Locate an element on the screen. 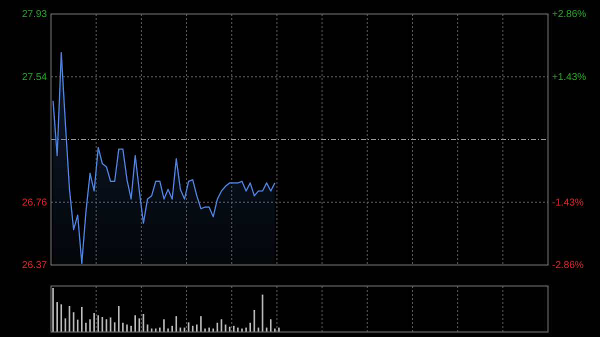  y2-tick-label: +2.86% is located at coordinates (569, 14).